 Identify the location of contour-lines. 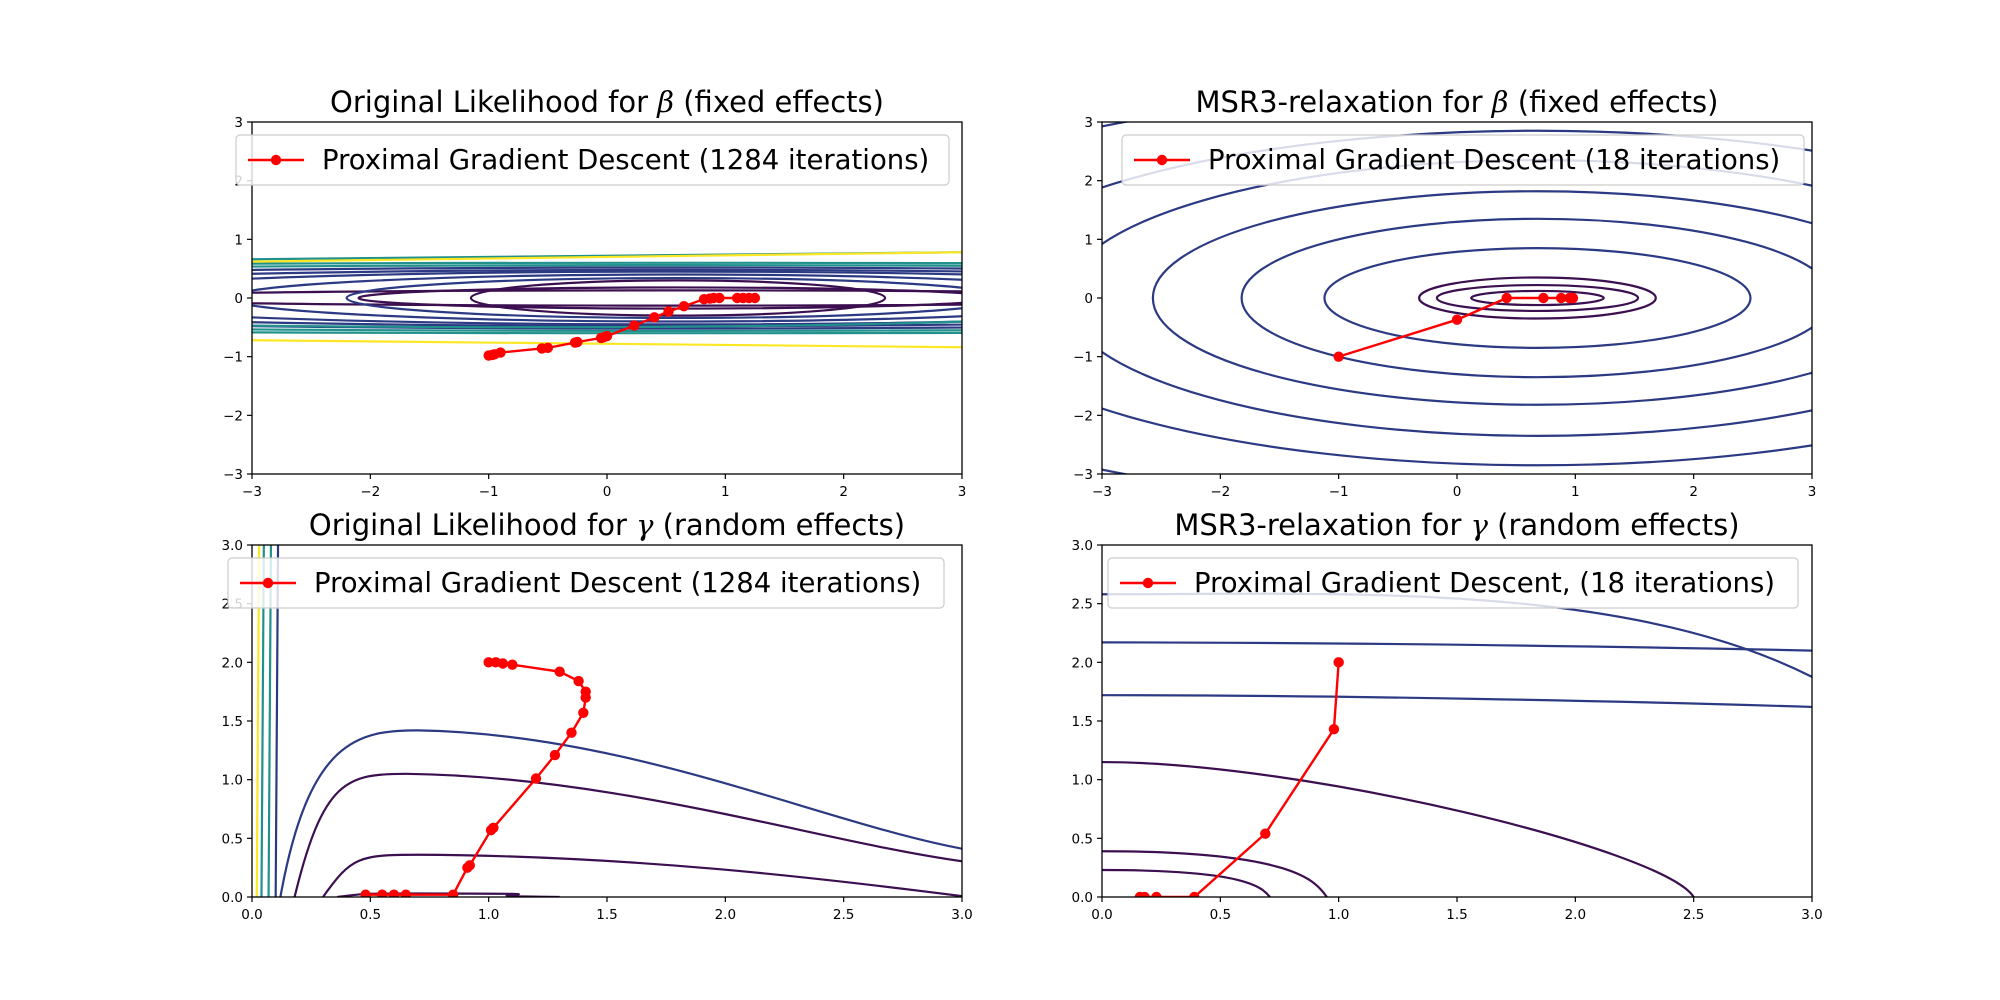
(607, 300).